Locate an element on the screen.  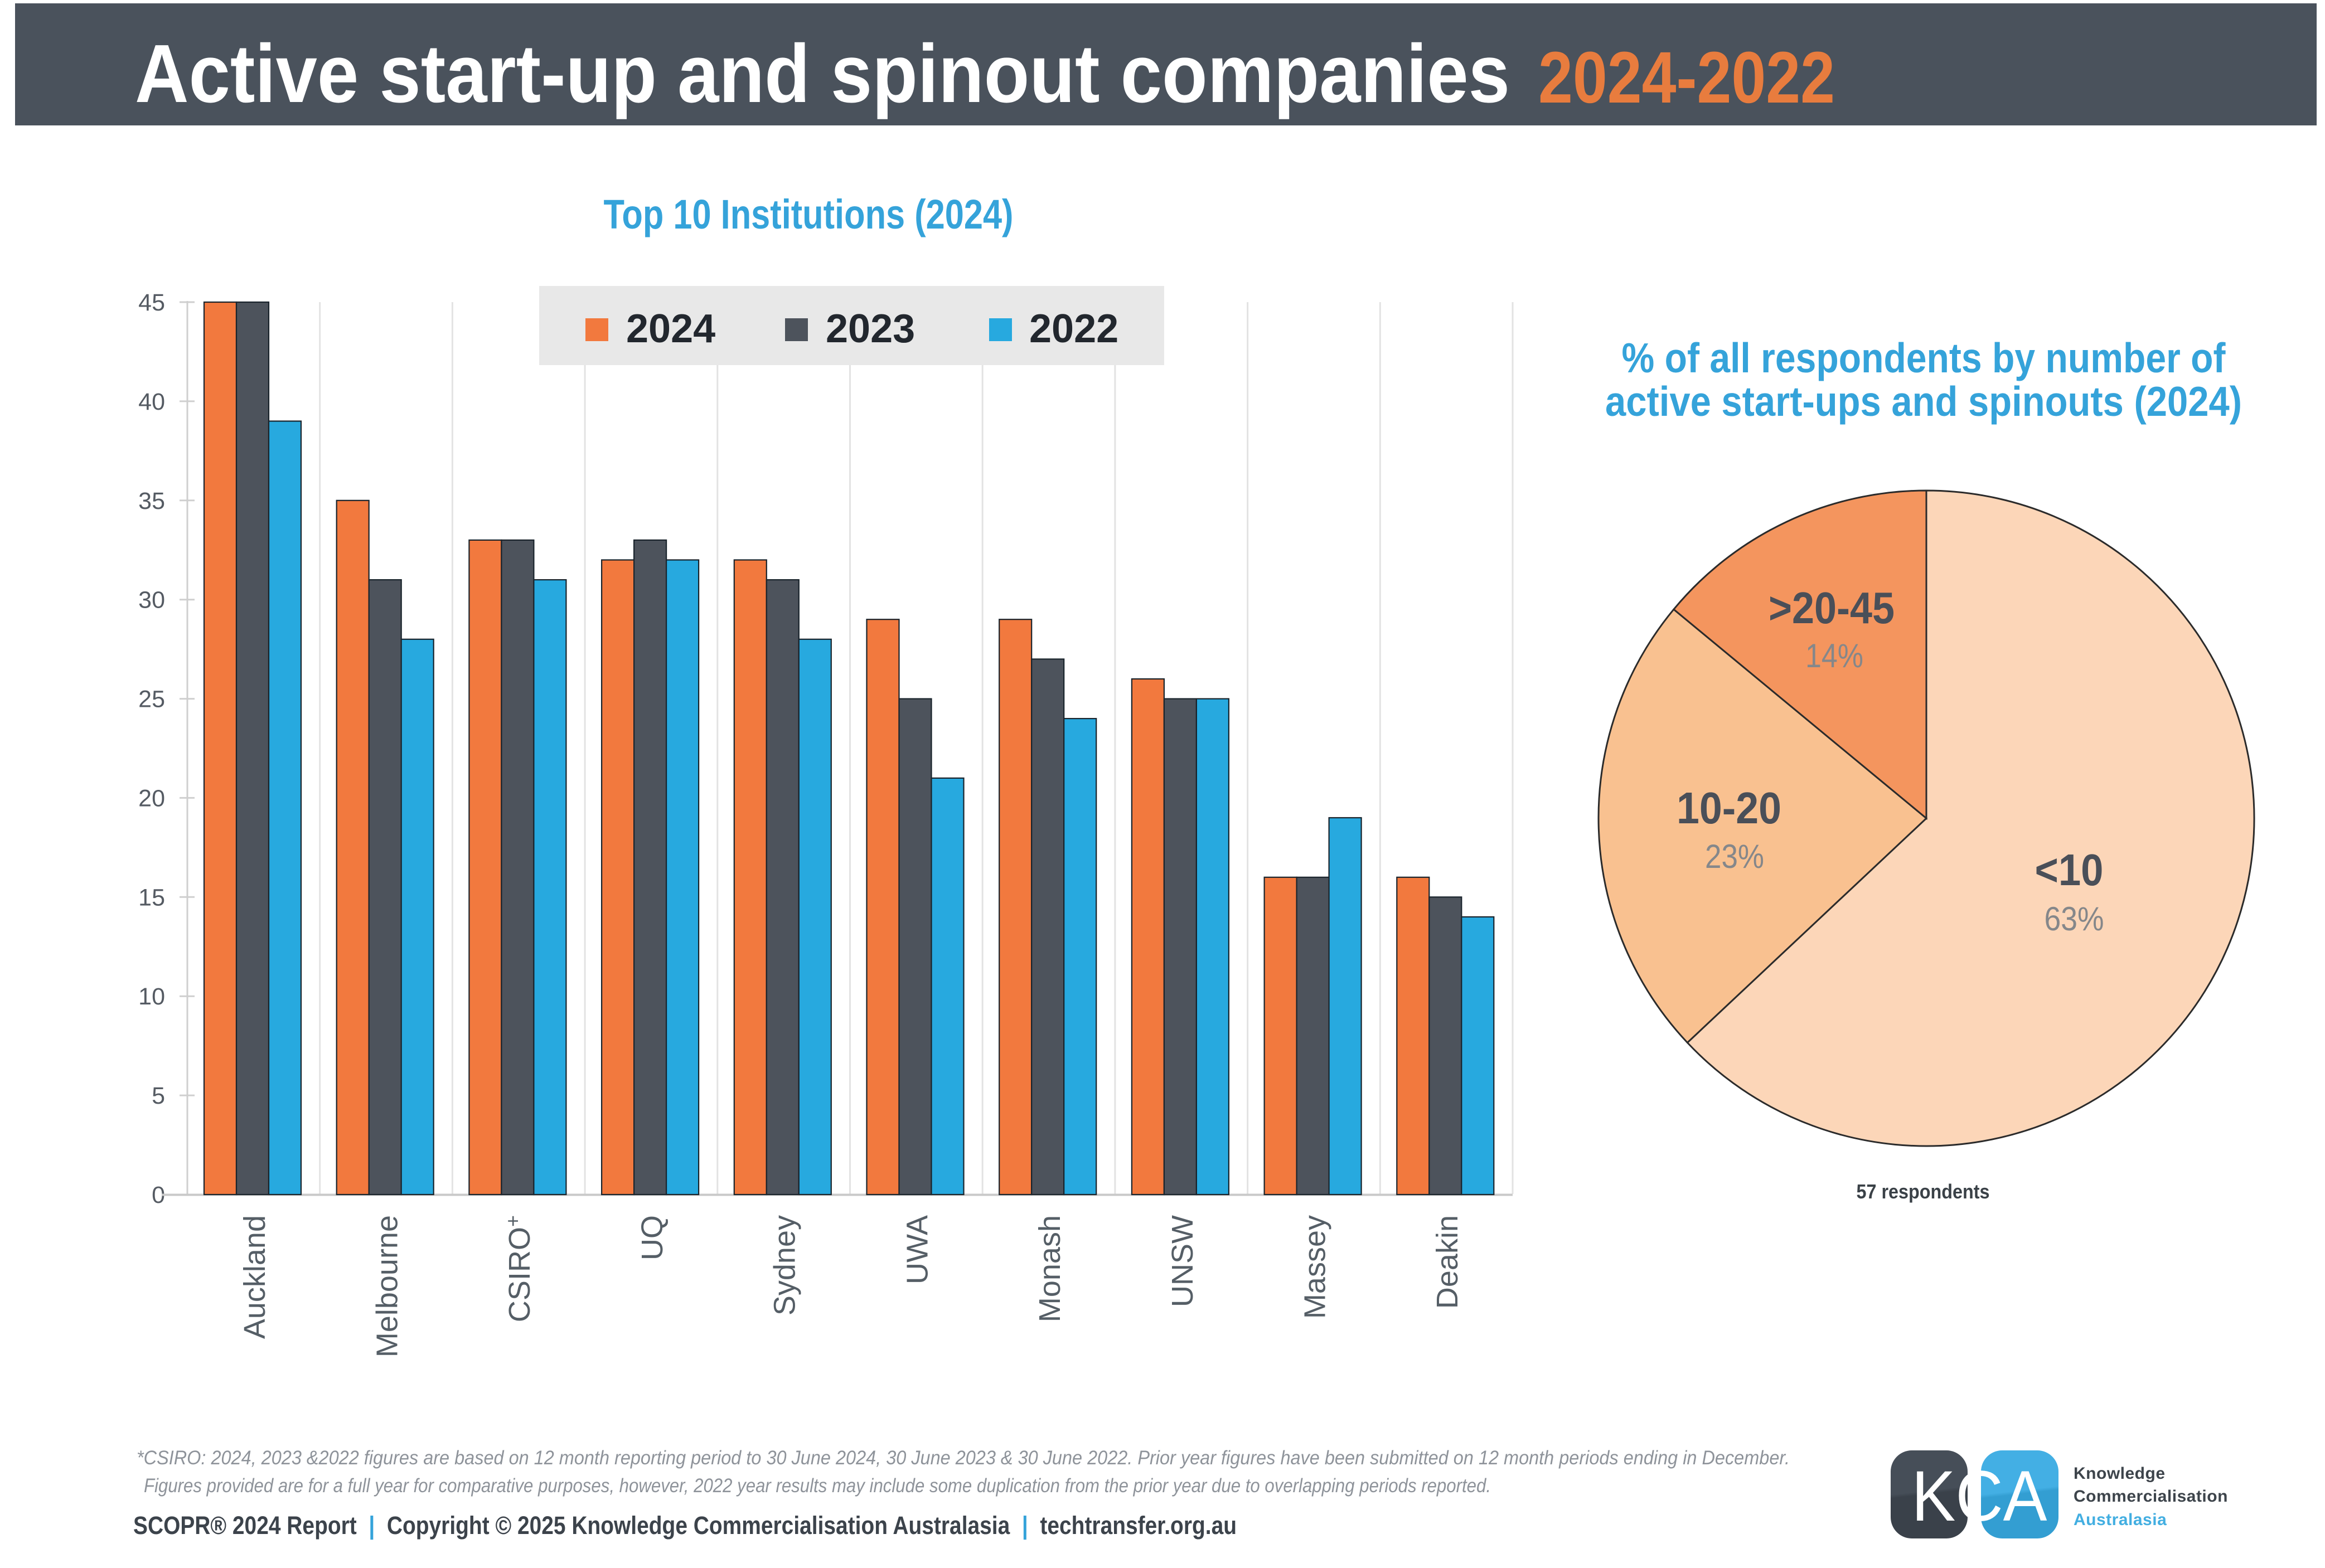
svg-text: UWA is located at coordinates (917, 1249).